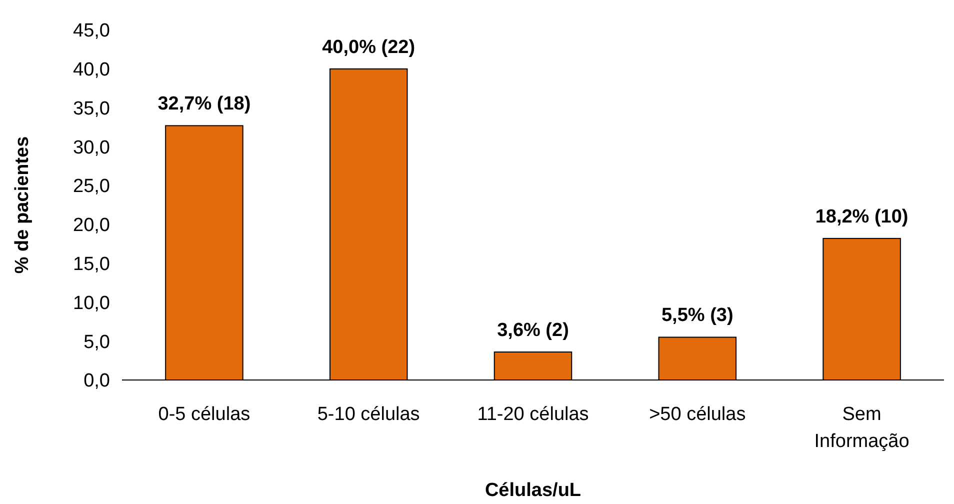  Describe the element at coordinates (697, 315) in the screenshot. I see `data-label: 5,5% (3)` at that location.